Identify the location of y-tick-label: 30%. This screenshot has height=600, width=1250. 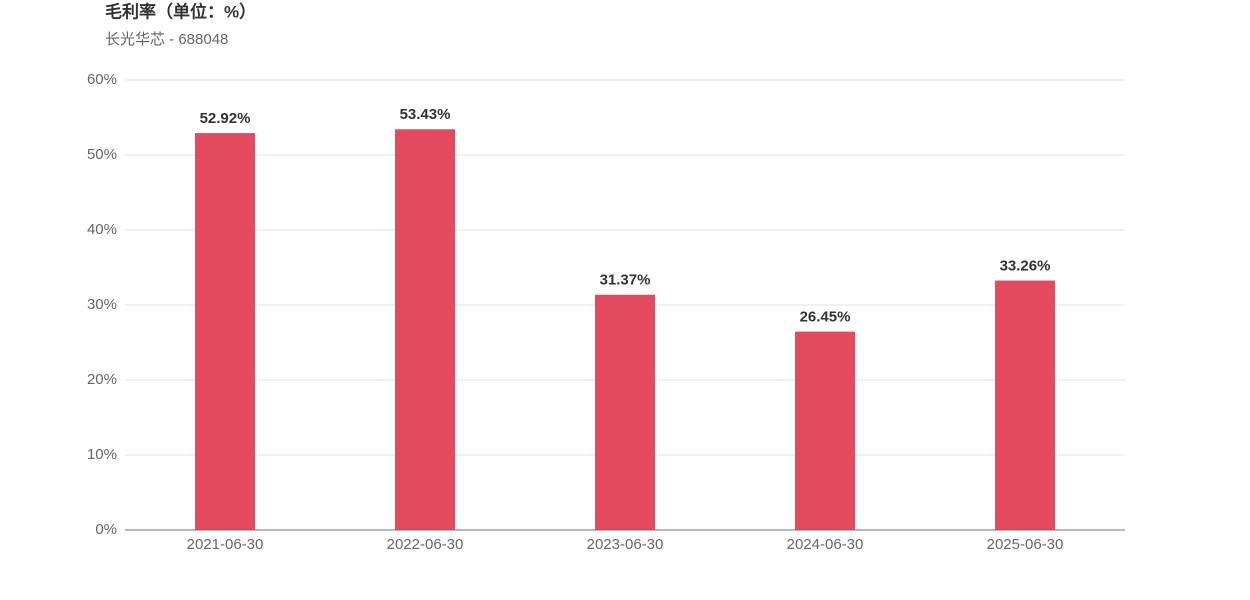
(102, 304).